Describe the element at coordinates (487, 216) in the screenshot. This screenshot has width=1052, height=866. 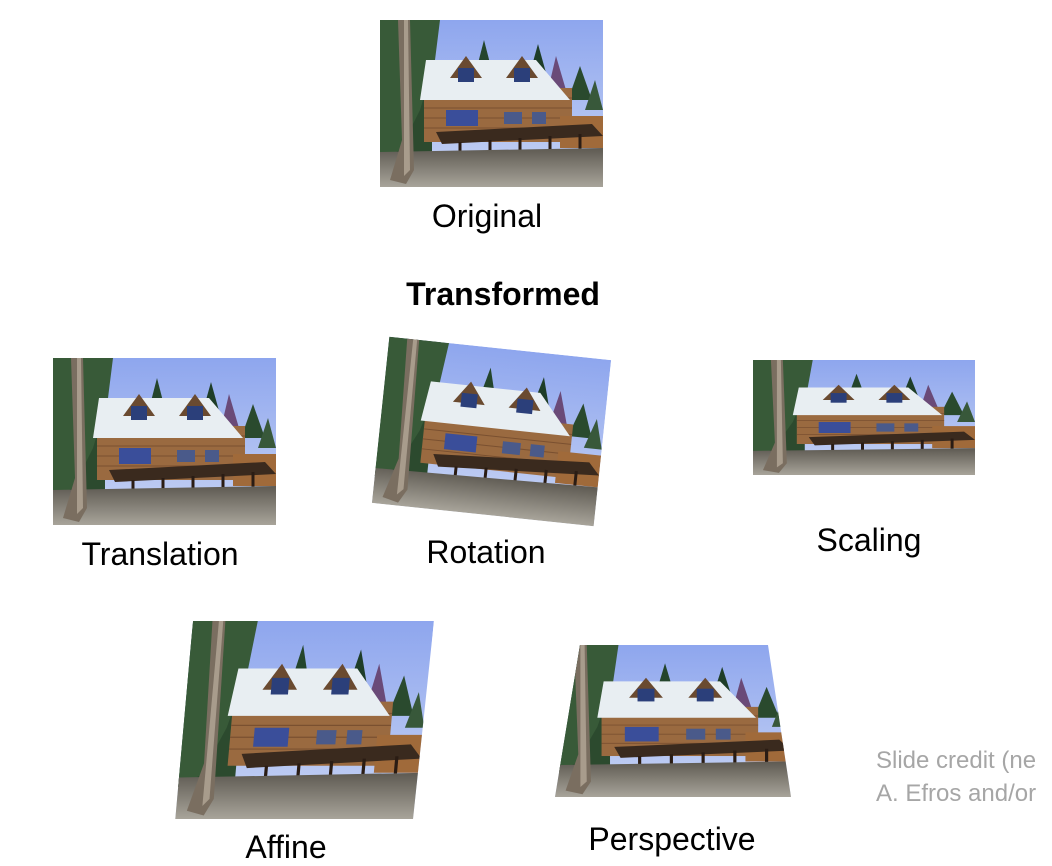
I see `original-label: Original` at that location.